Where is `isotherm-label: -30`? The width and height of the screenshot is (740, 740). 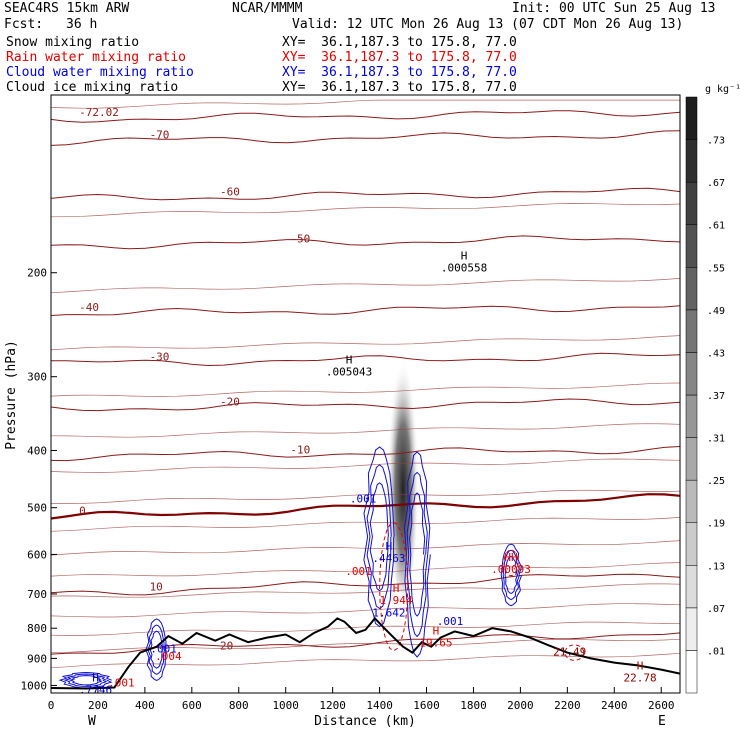
isotherm-label: -30 is located at coordinates (160, 356).